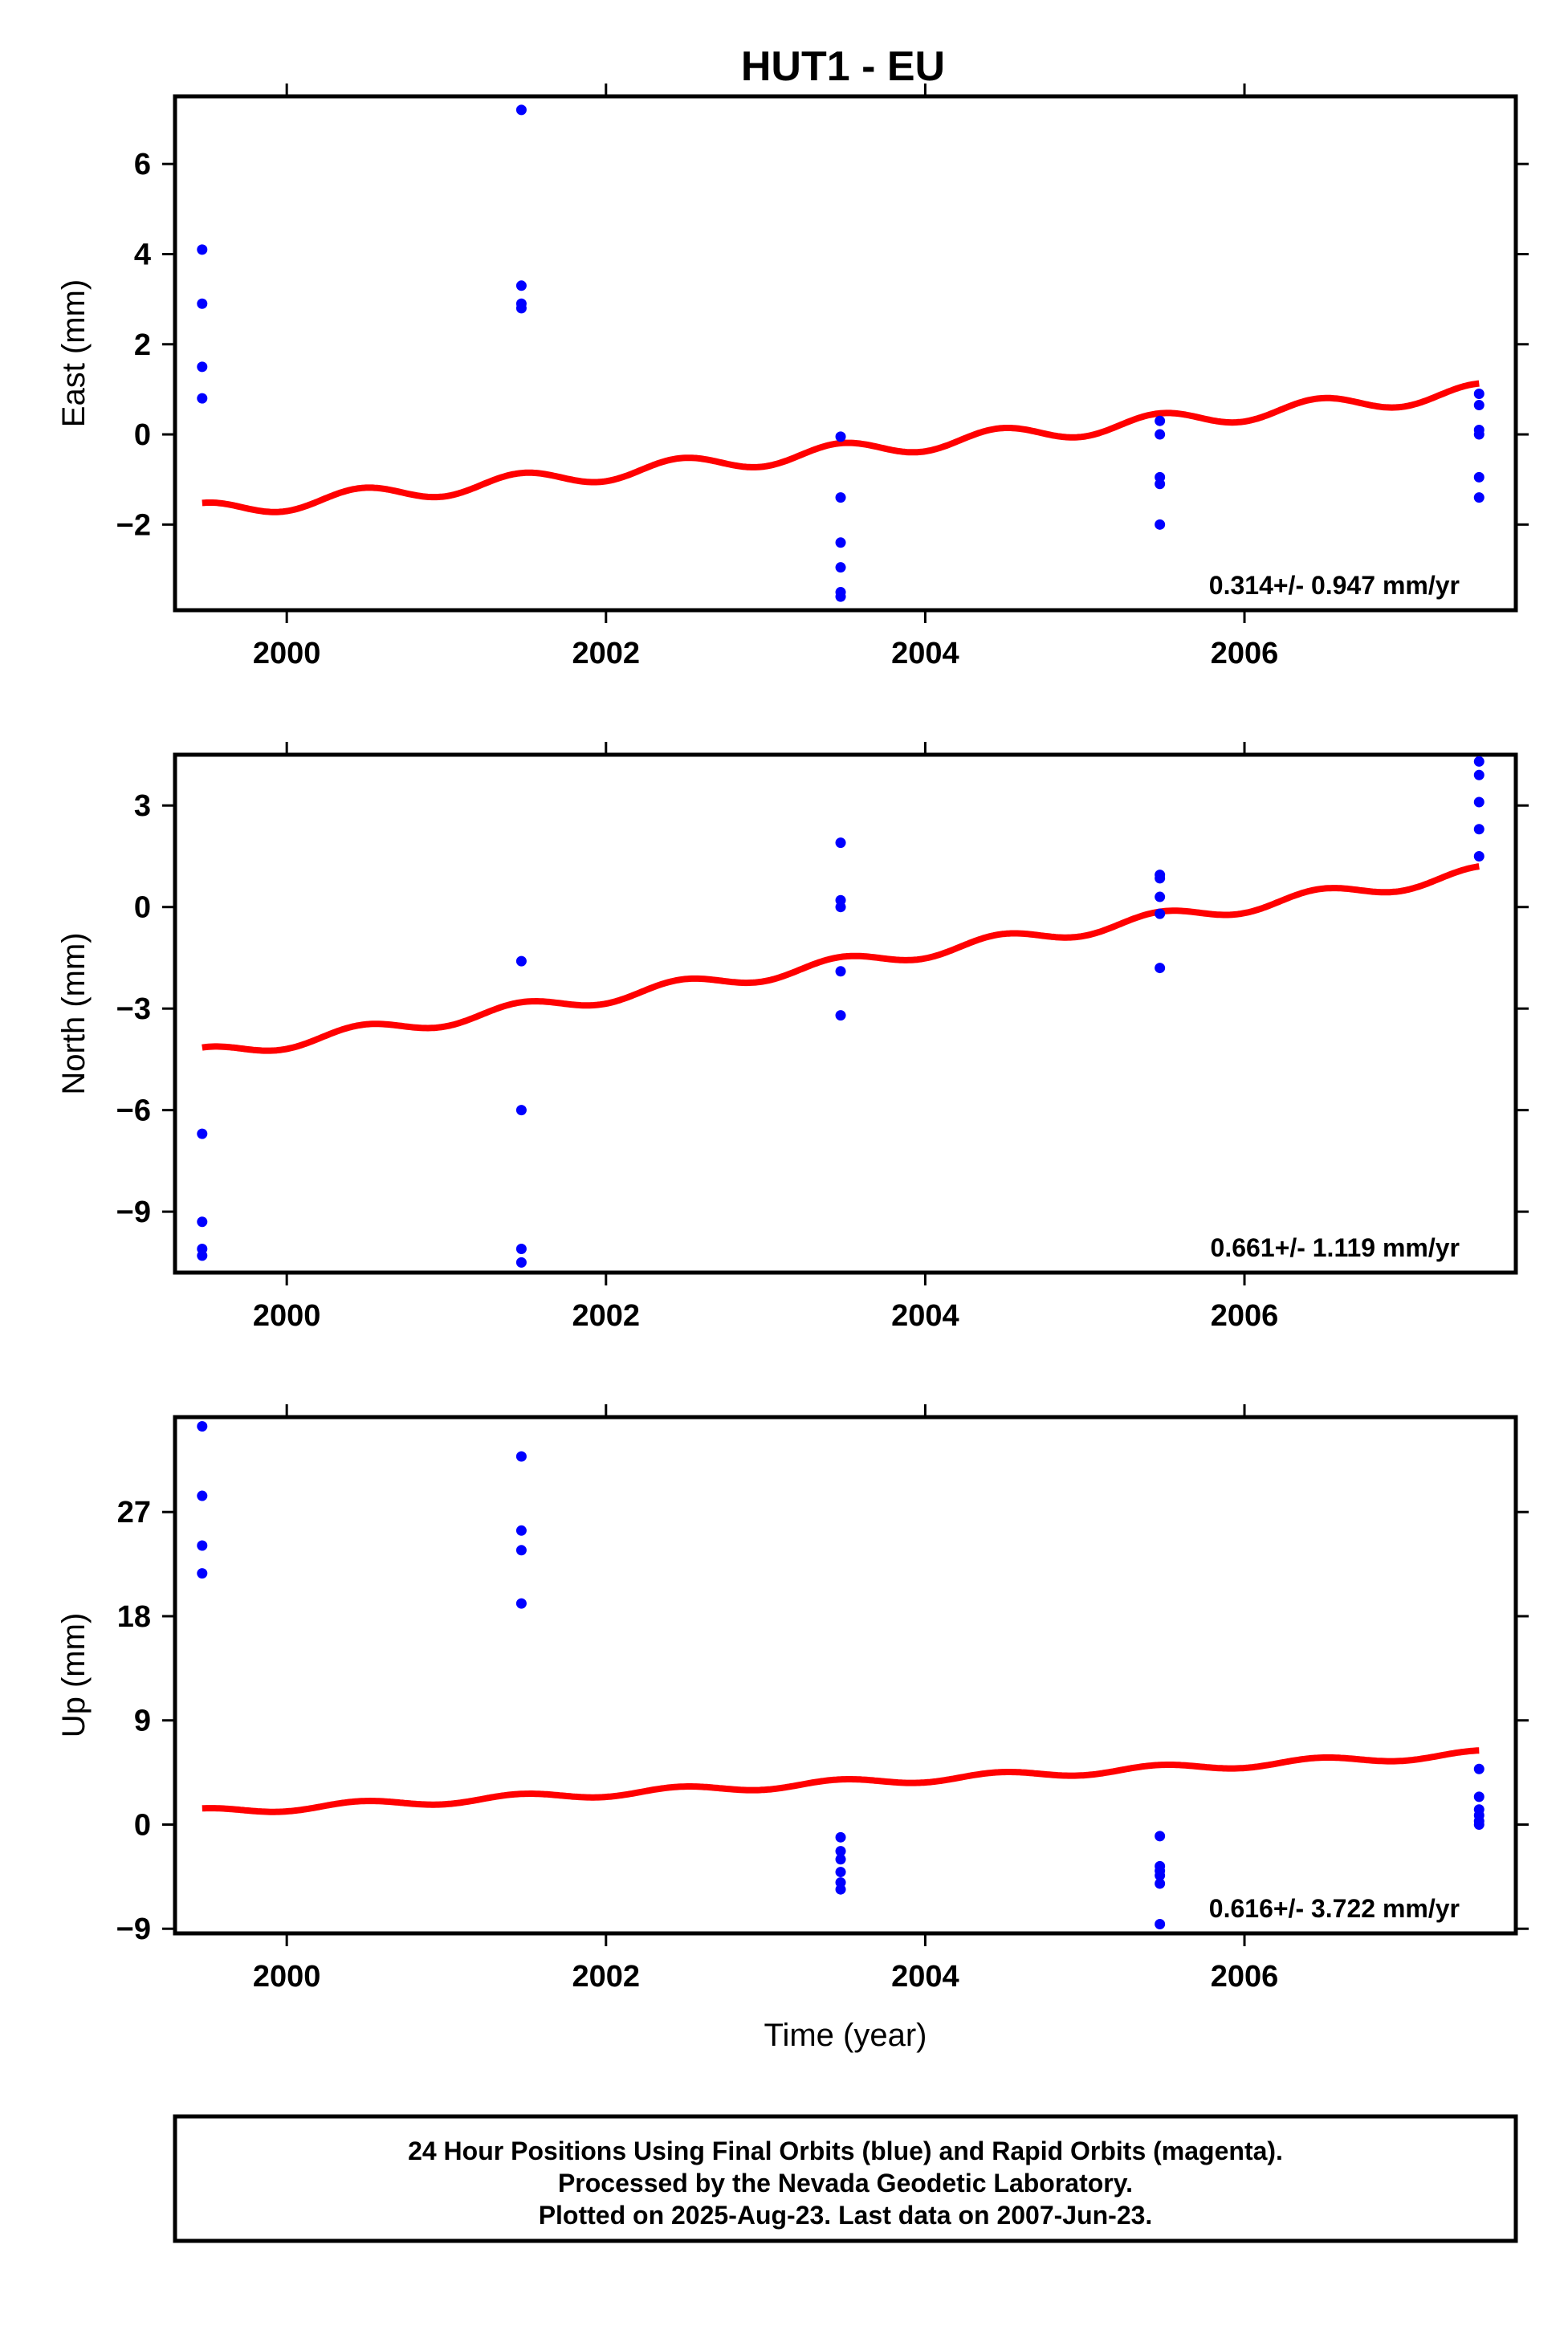 The height and width of the screenshot is (2330, 1568). Describe the element at coordinates (134, 1513) in the screenshot. I see `y-tick-label: 27` at that location.